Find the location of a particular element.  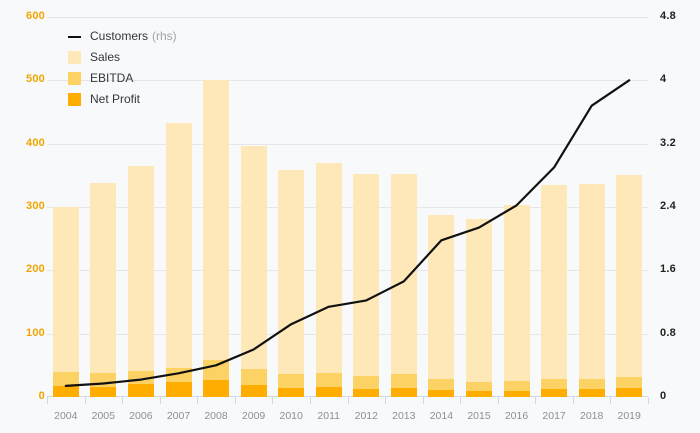

right-axis-tick-label: 2.4 is located at coordinates (668, 206).